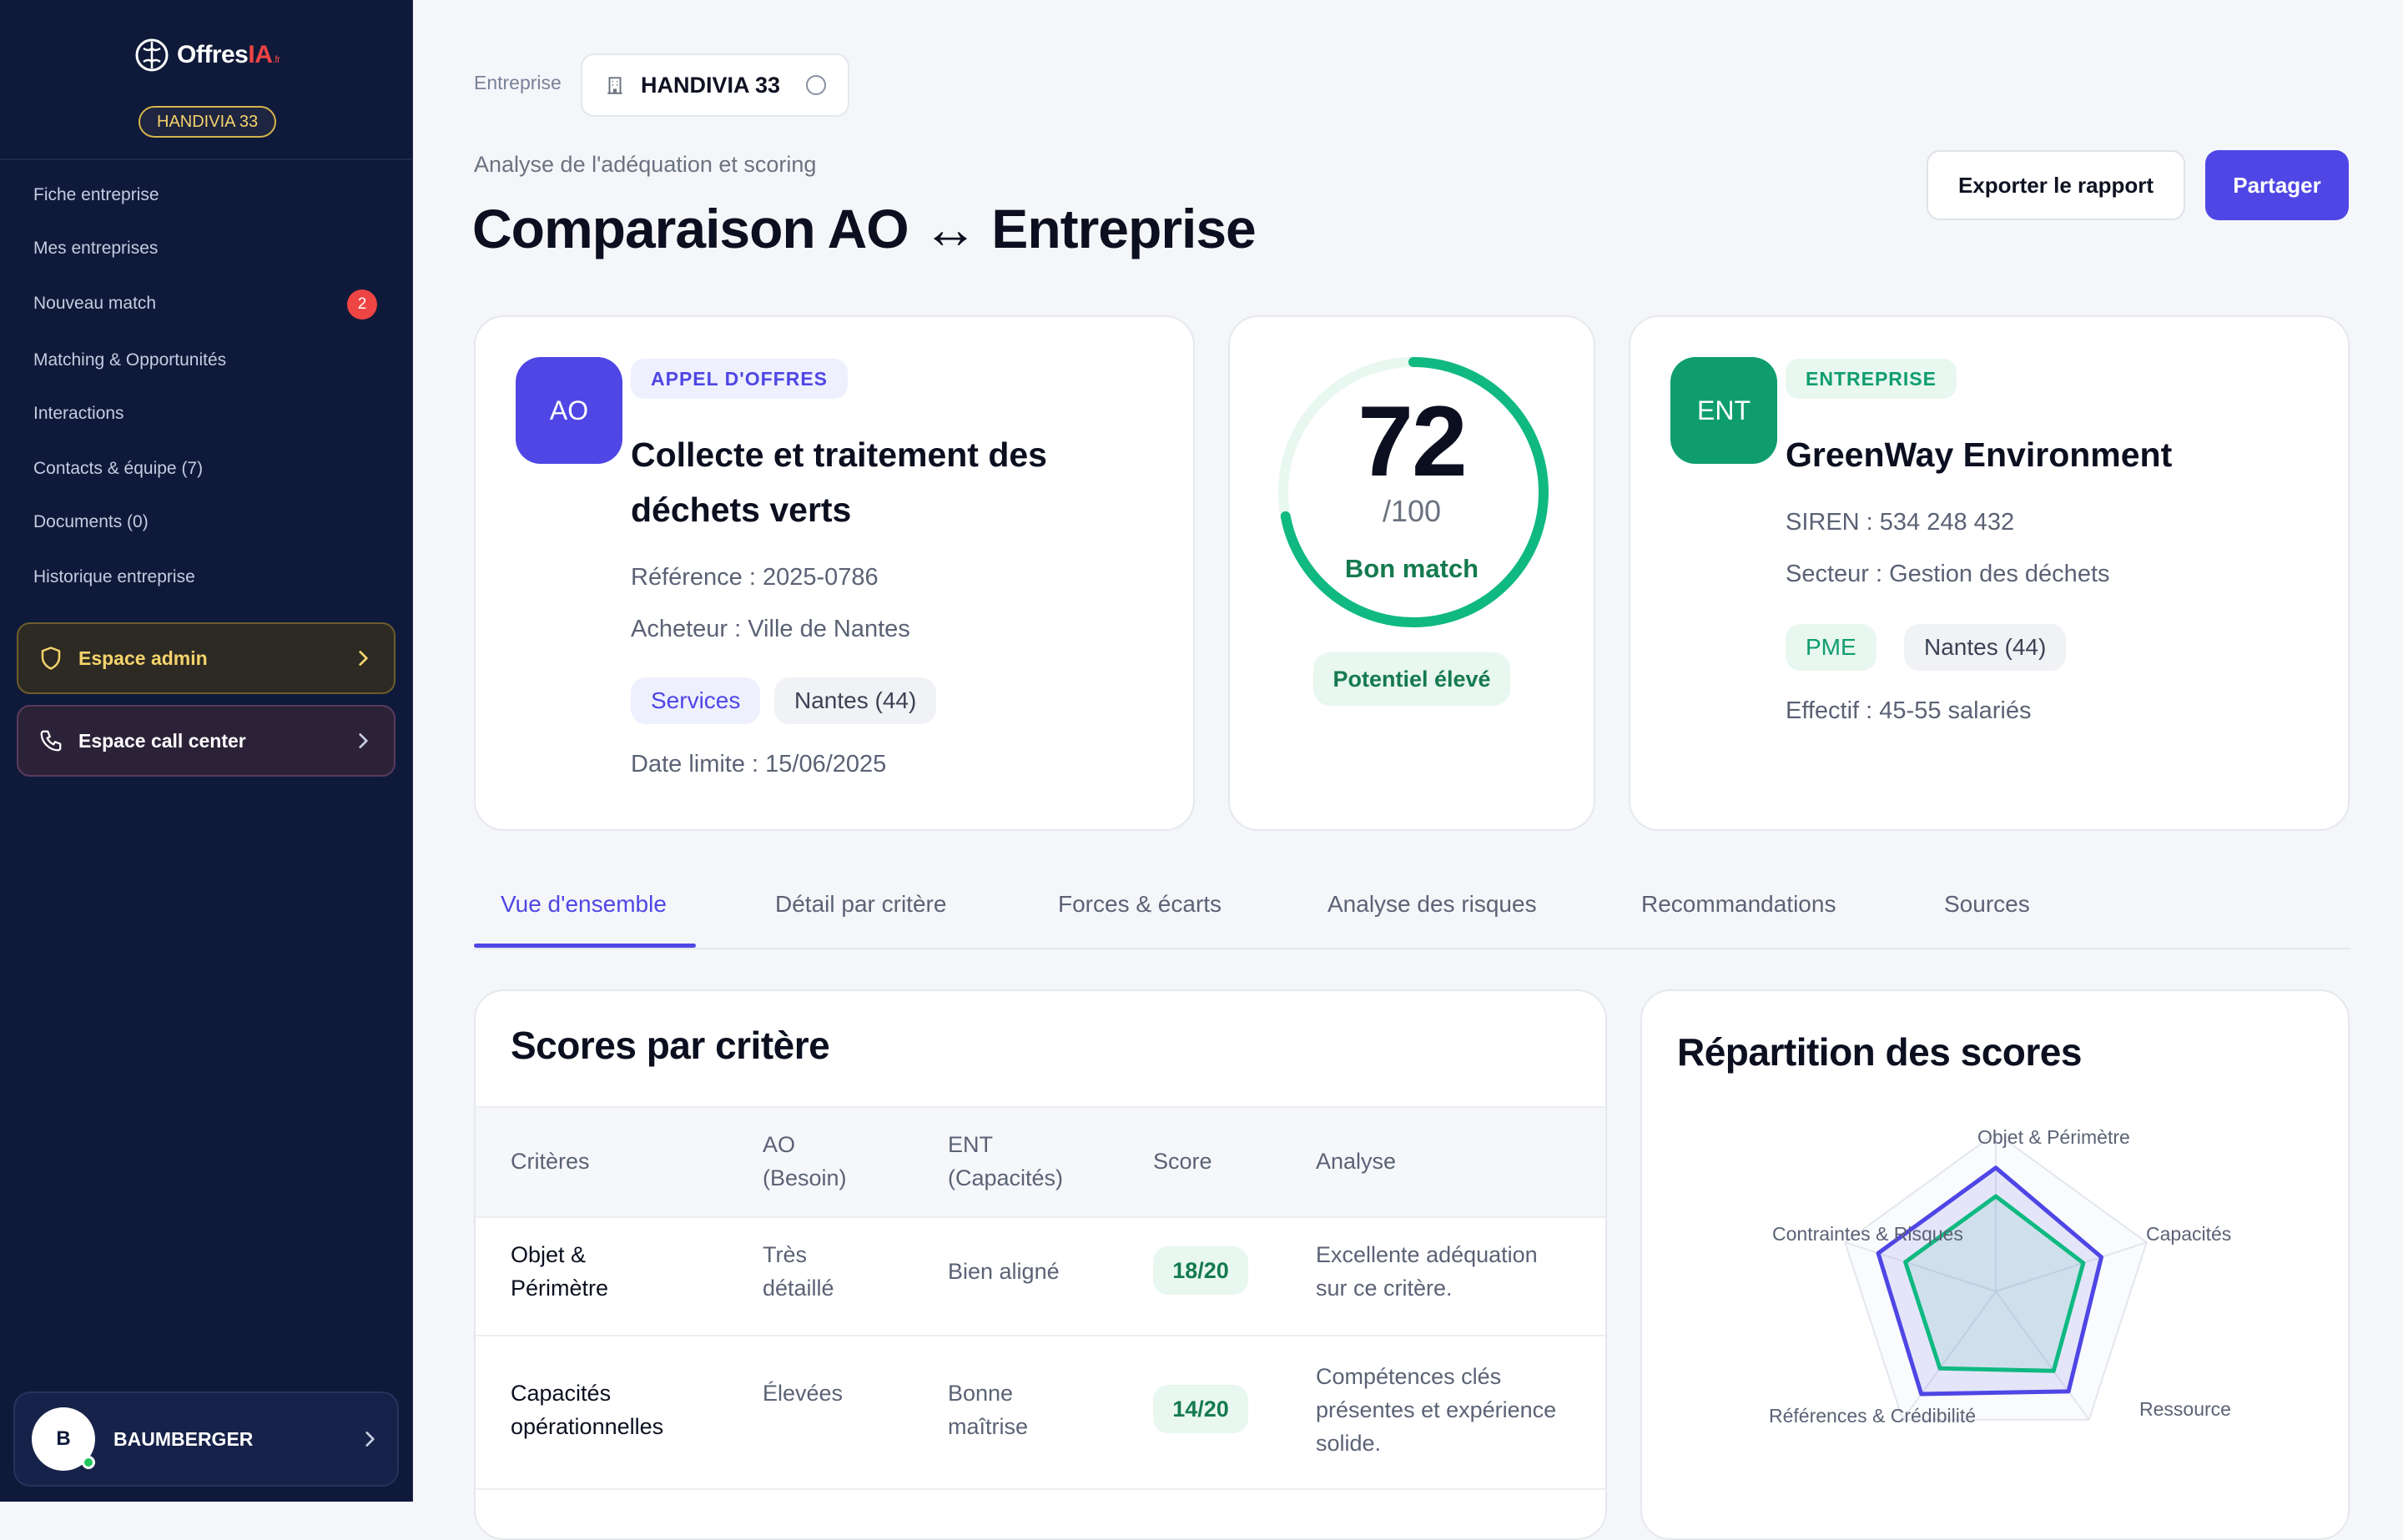  Describe the element at coordinates (1182, 1161) in the screenshot. I see `th-score: Score` at that location.